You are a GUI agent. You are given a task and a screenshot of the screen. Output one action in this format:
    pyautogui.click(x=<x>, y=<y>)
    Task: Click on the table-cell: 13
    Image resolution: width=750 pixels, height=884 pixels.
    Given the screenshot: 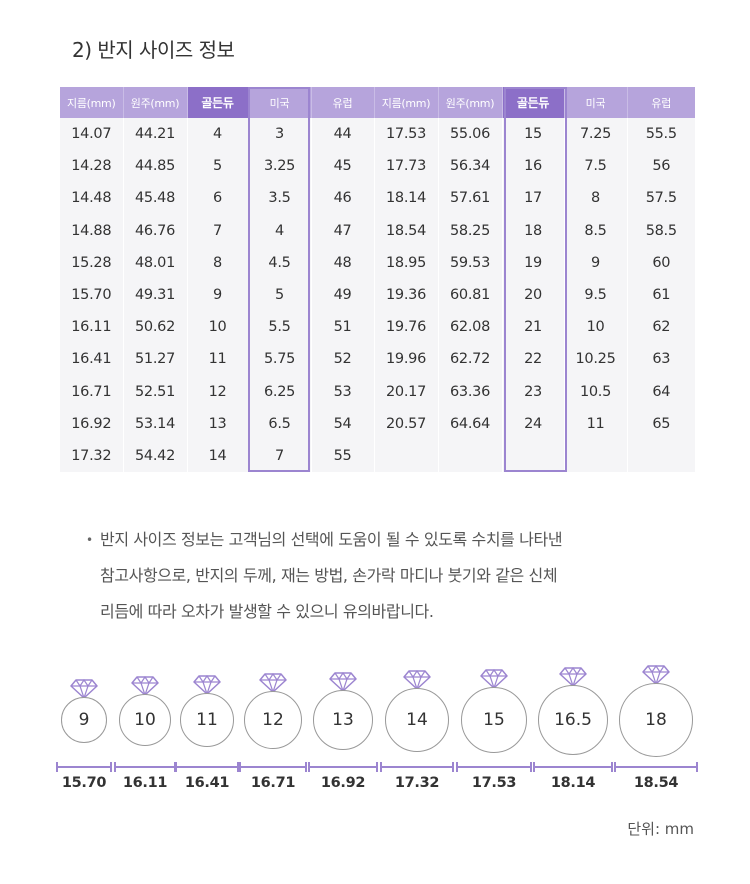 What is the action you would take?
    pyautogui.click(x=218, y=423)
    